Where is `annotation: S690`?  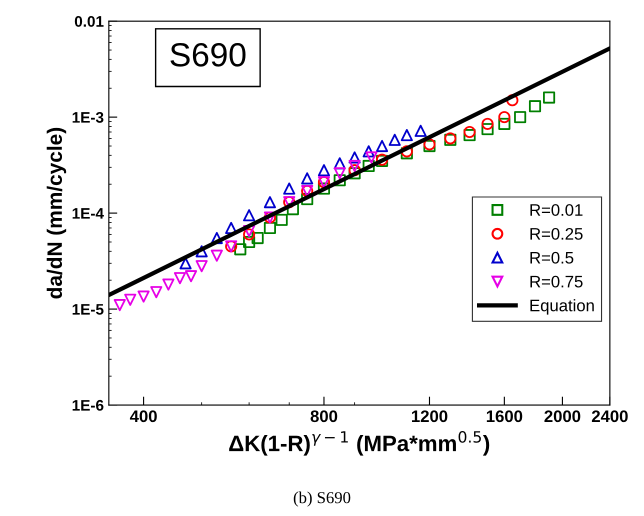 annotation: S690 is located at coordinates (208, 54).